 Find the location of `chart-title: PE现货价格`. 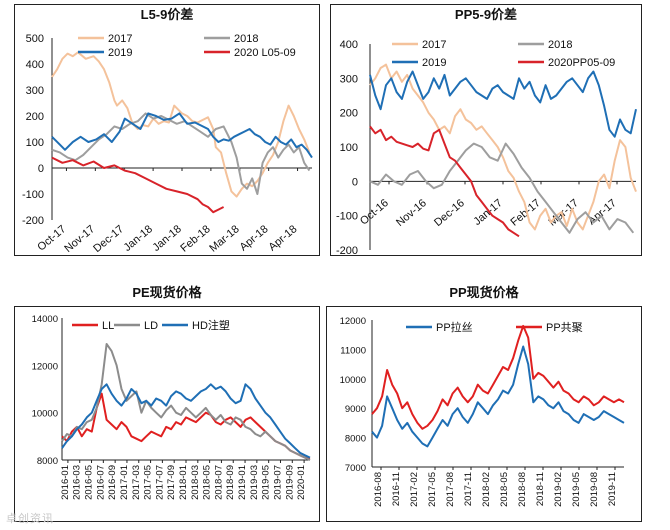

chart-title: PE现货价格 is located at coordinates (167, 292).